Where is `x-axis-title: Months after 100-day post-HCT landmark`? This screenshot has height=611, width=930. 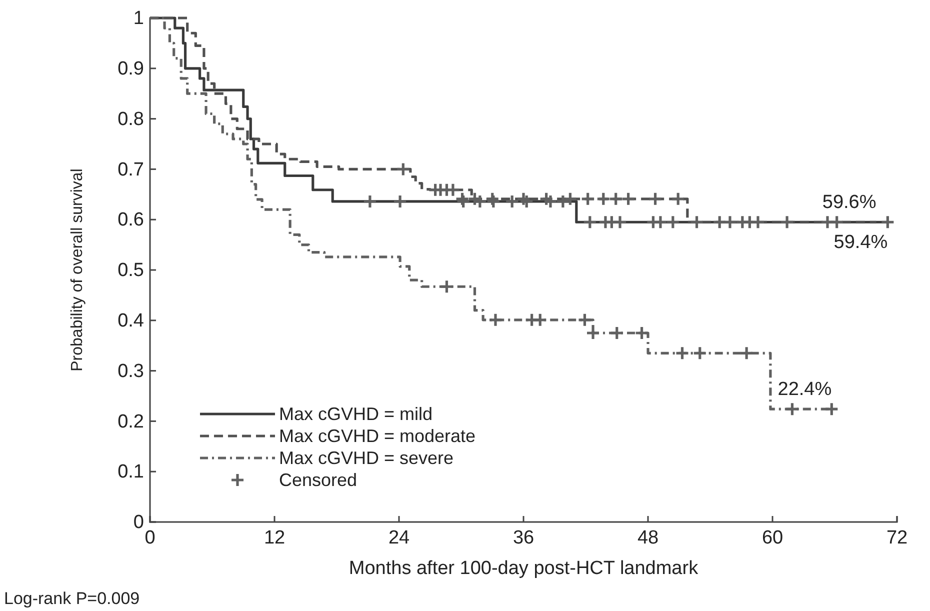 x-axis-title: Months after 100-day post-HCT landmark is located at coordinates (523, 568).